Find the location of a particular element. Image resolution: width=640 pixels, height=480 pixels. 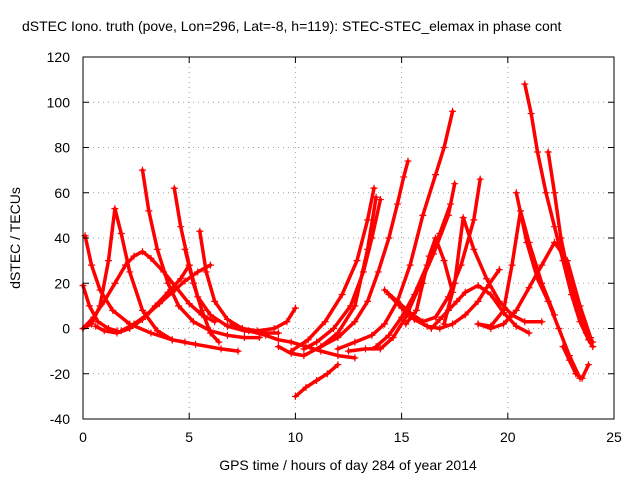

y-tick-labels: -40 -20 0 20 40 60 80 100 120 is located at coordinates (59, 238).